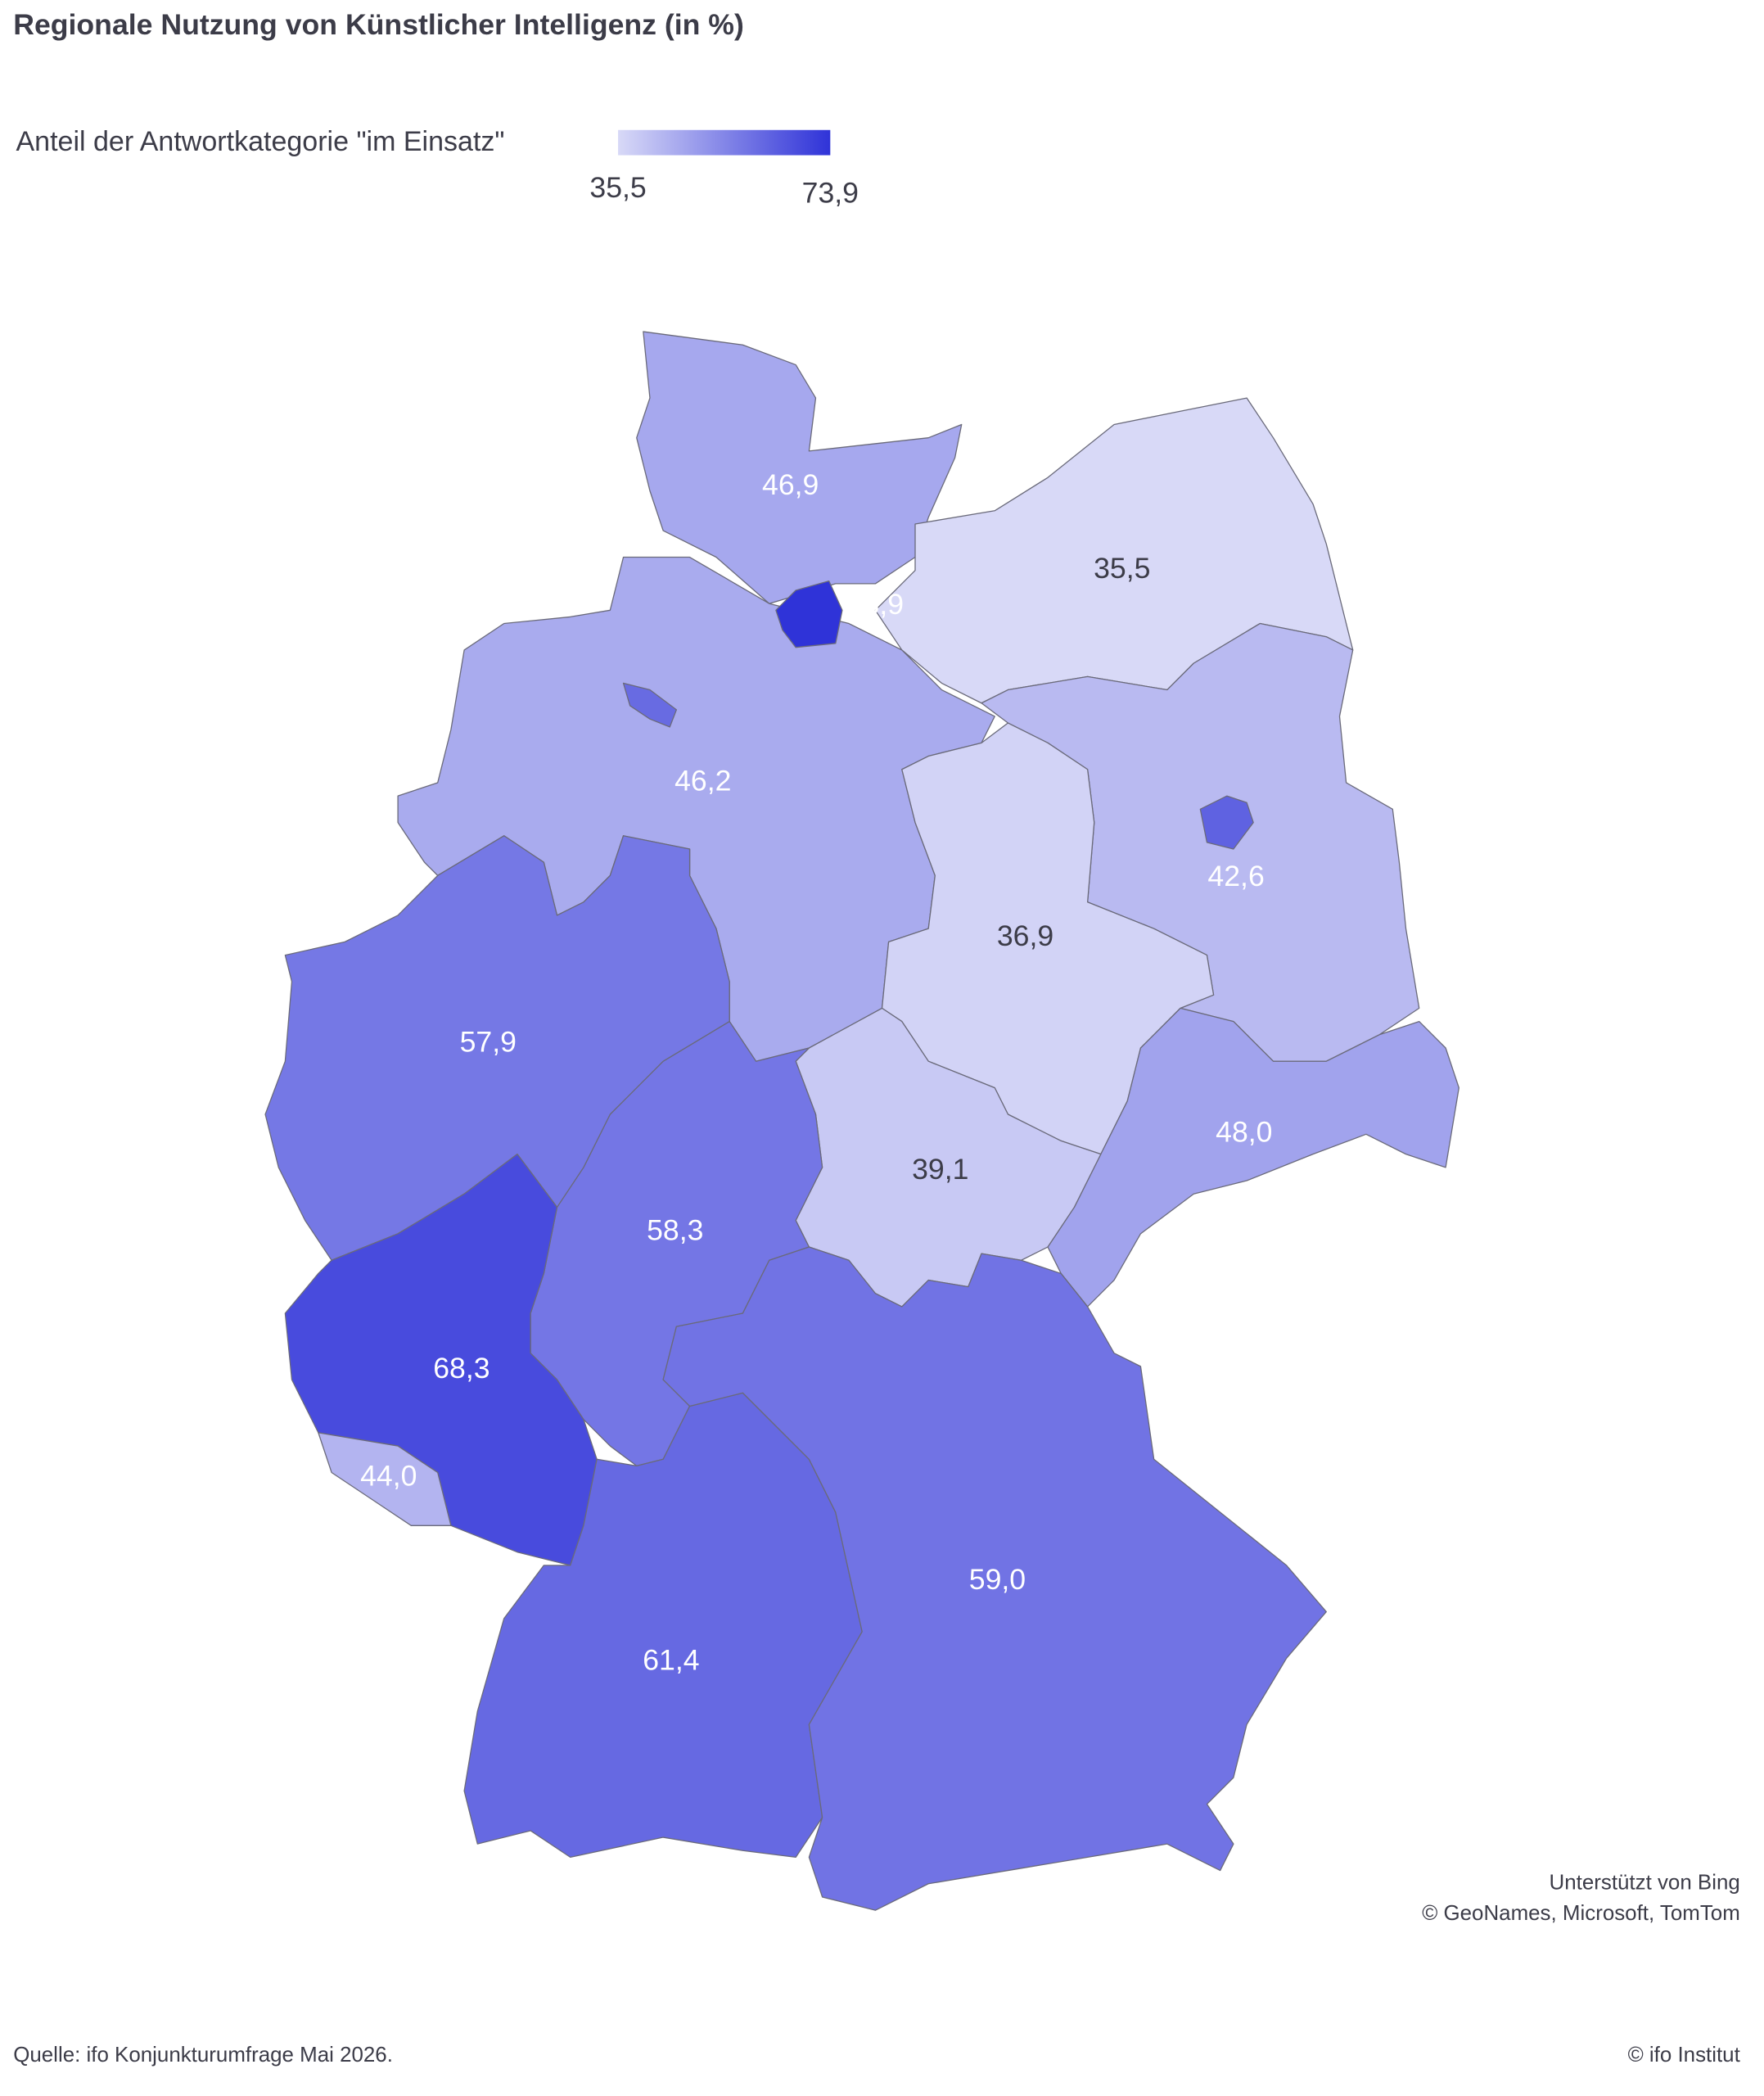  What do you see at coordinates (1581, 1913) in the screenshot?
I see `attribution: © GeoNames, Microsoft, TomTom` at bounding box center [1581, 1913].